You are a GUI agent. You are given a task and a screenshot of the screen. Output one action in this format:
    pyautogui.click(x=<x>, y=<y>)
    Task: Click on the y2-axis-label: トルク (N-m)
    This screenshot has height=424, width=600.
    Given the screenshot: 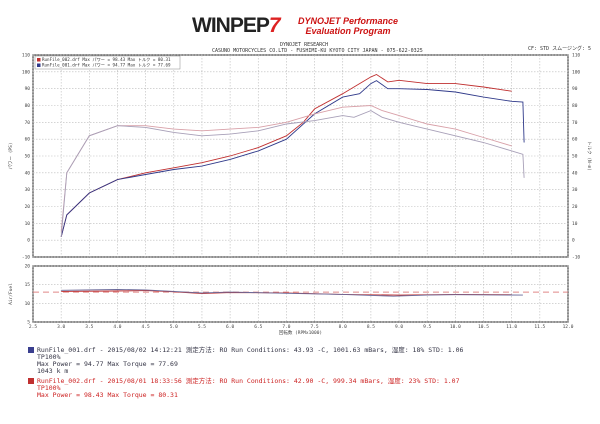 What is the action you would take?
    pyautogui.click(x=589, y=156)
    